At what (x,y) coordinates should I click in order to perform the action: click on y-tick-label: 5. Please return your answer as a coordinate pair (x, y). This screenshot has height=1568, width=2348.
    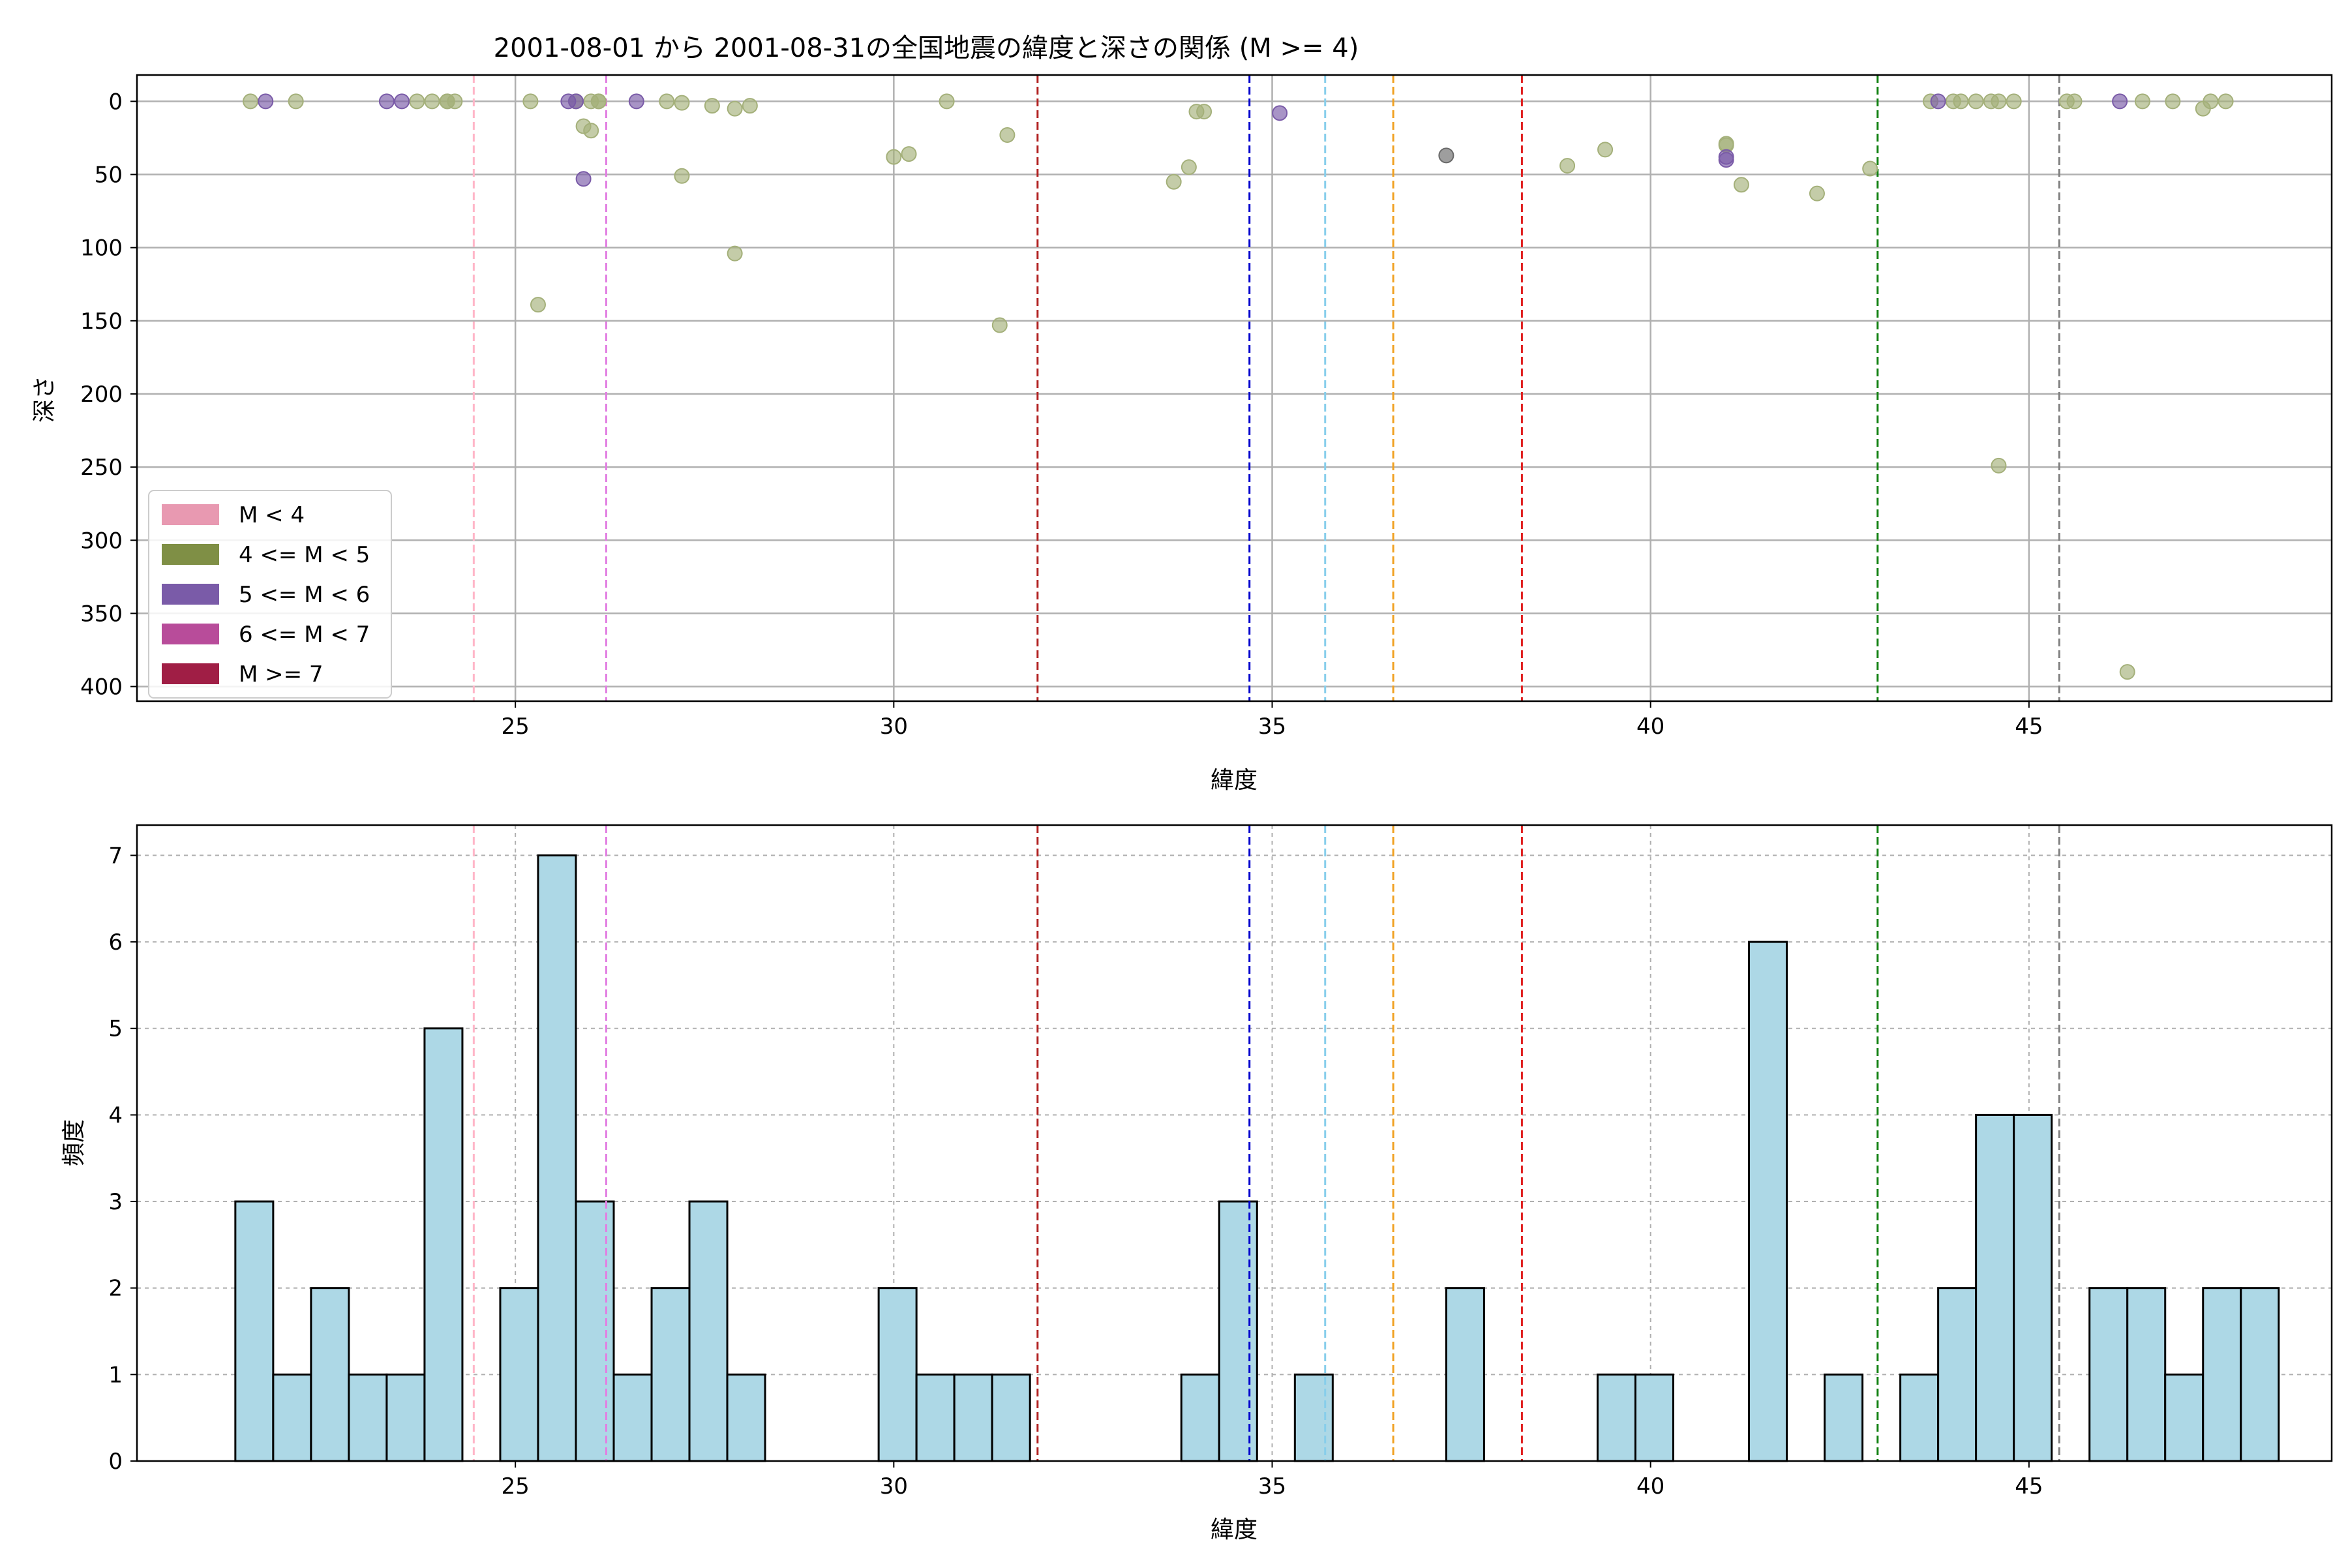
    Looking at the image, I should click on (115, 1029).